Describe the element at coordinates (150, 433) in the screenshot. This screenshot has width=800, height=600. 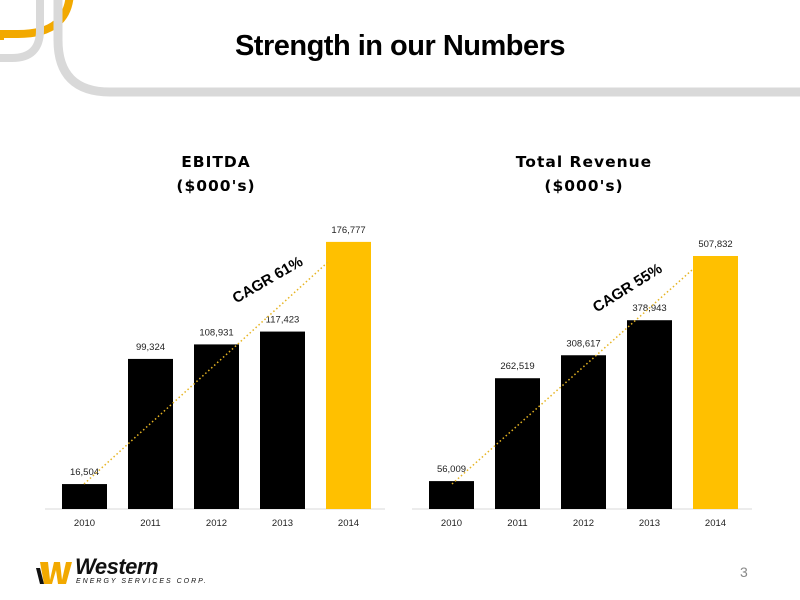
I see `ebitda-bar-2011` at that location.